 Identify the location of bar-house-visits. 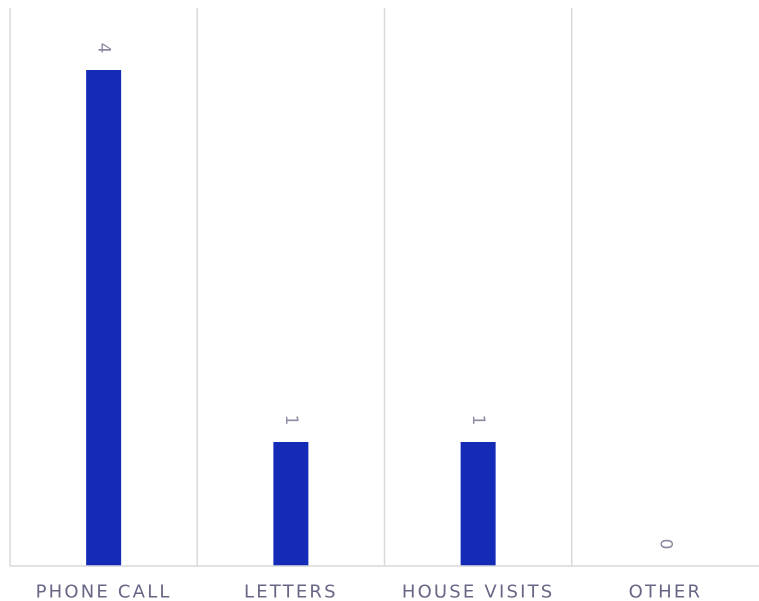
(478, 504).